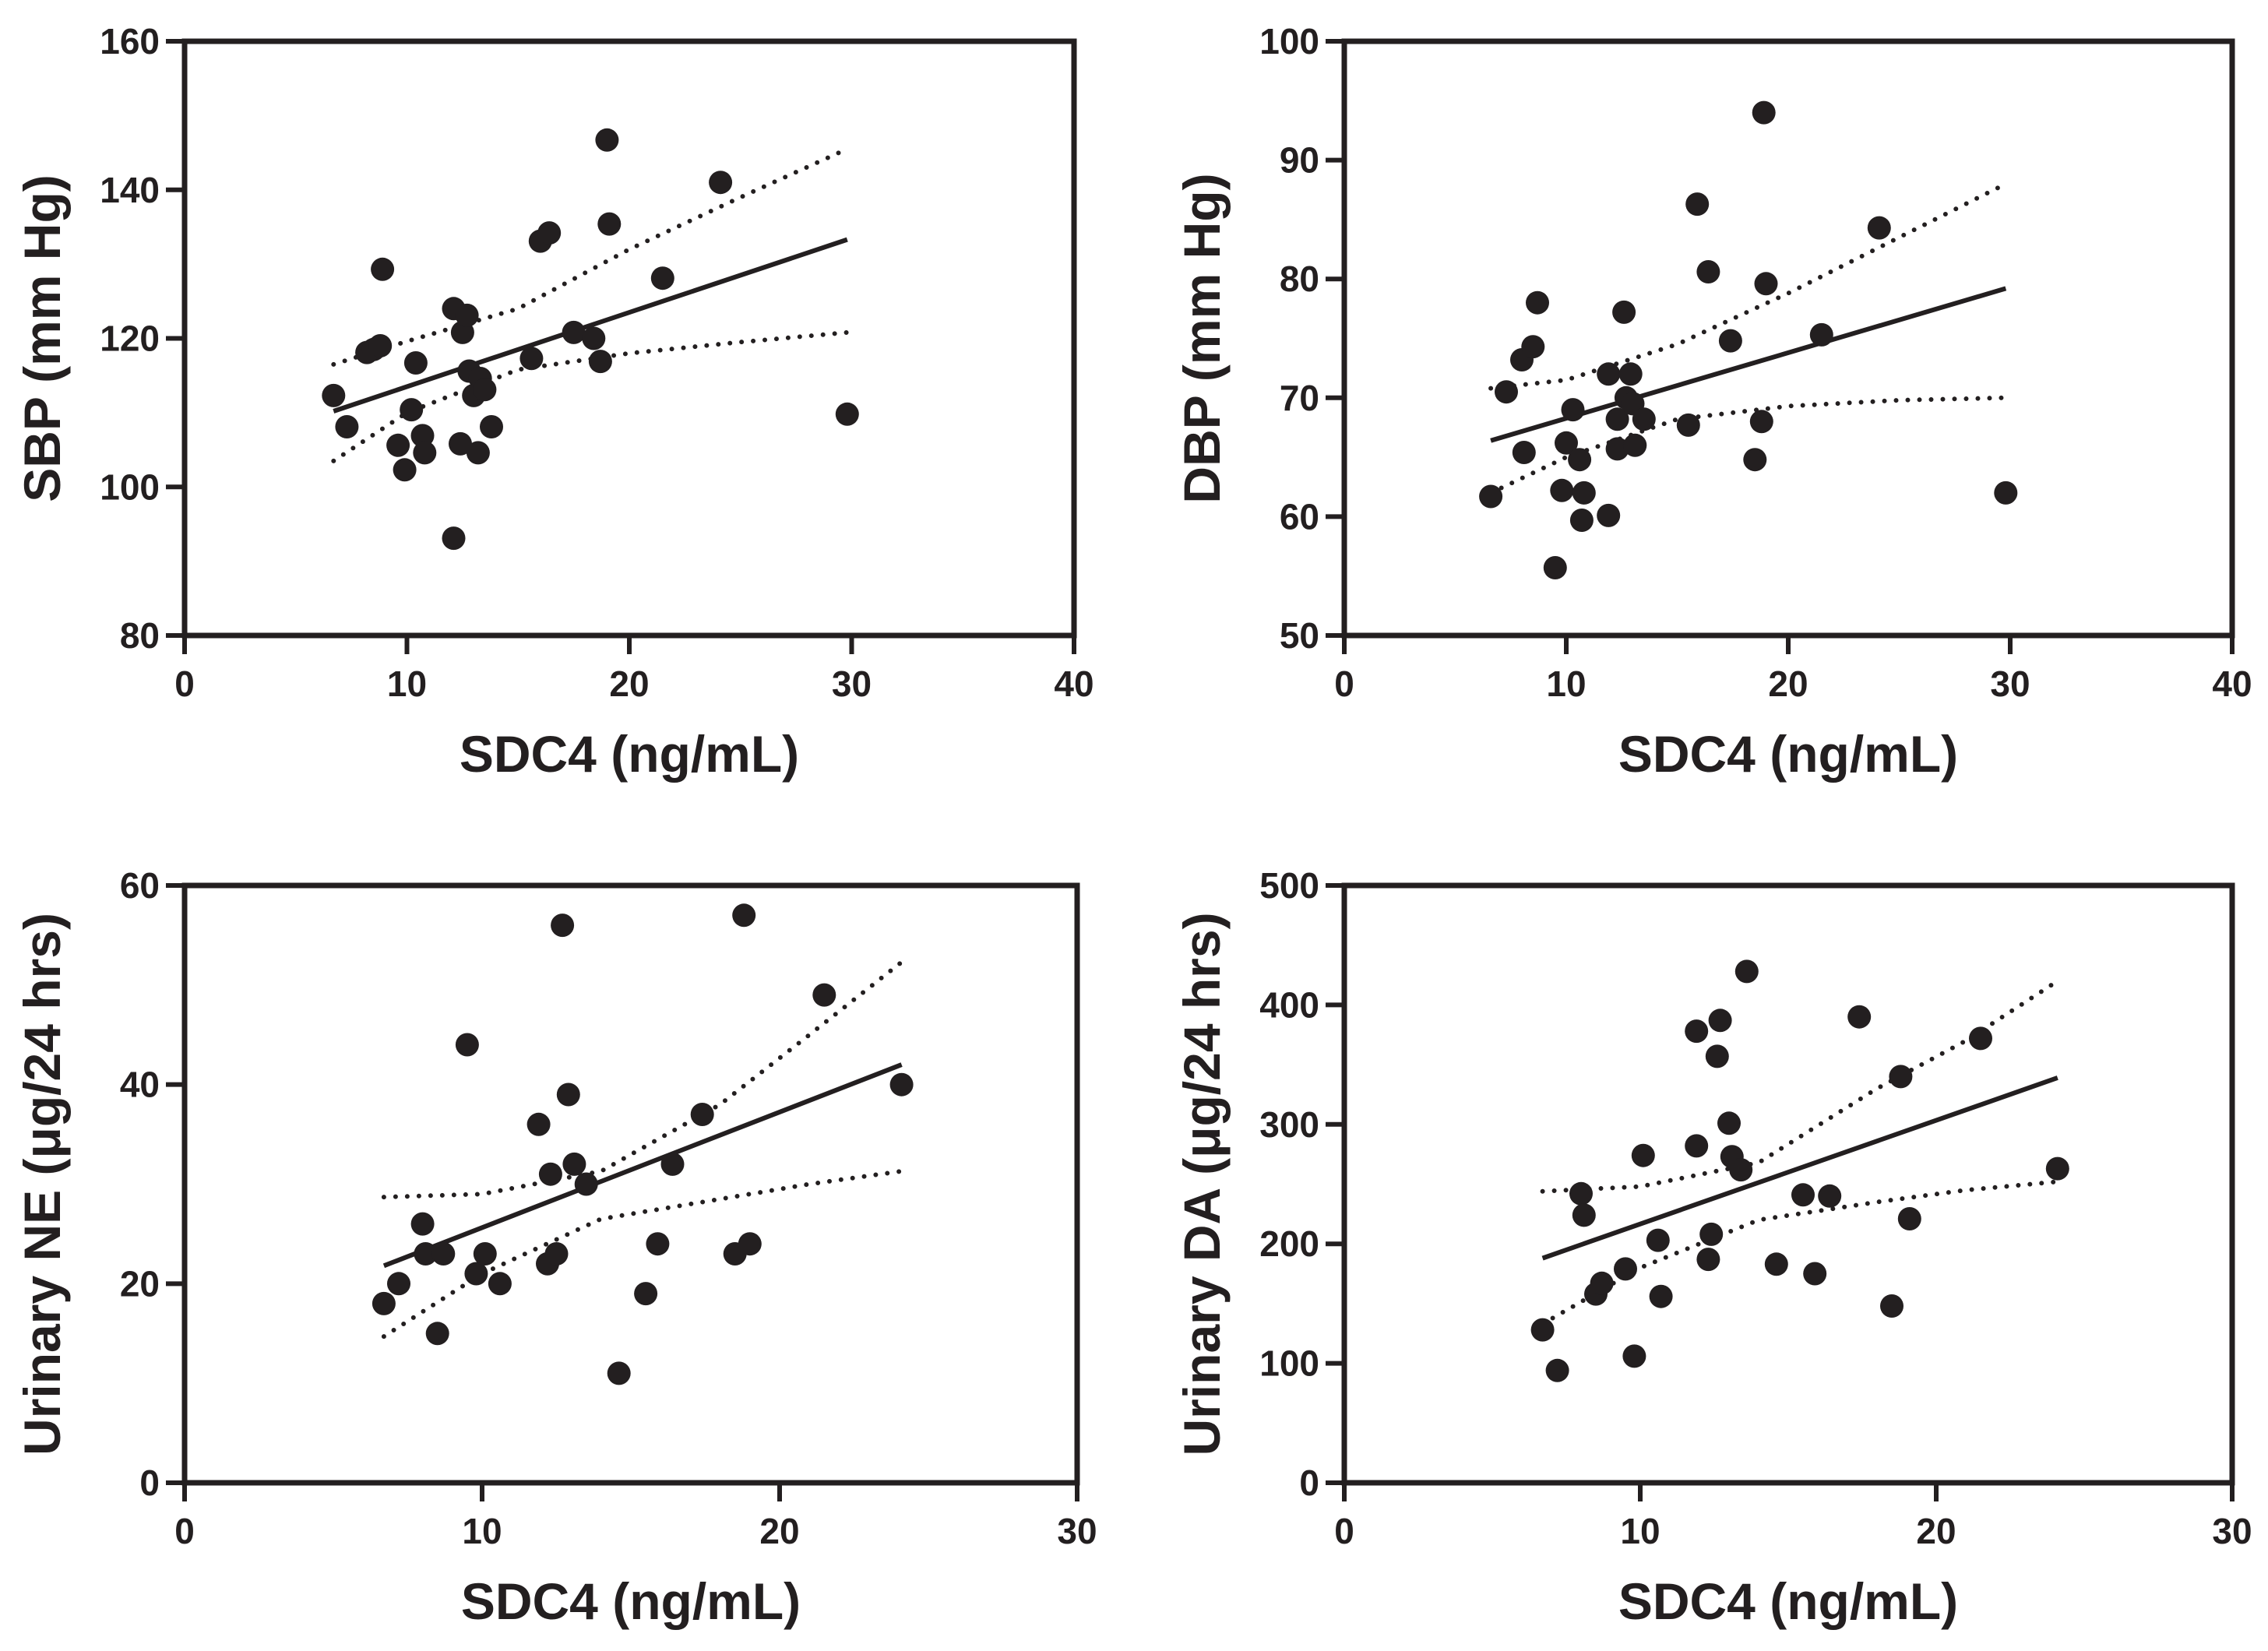 This screenshot has width=2268, height=1651. What do you see at coordinates (629, 684) in the screenshot?
I see `sbp-x-tick-label: 20` at bounding box center [629, 684].